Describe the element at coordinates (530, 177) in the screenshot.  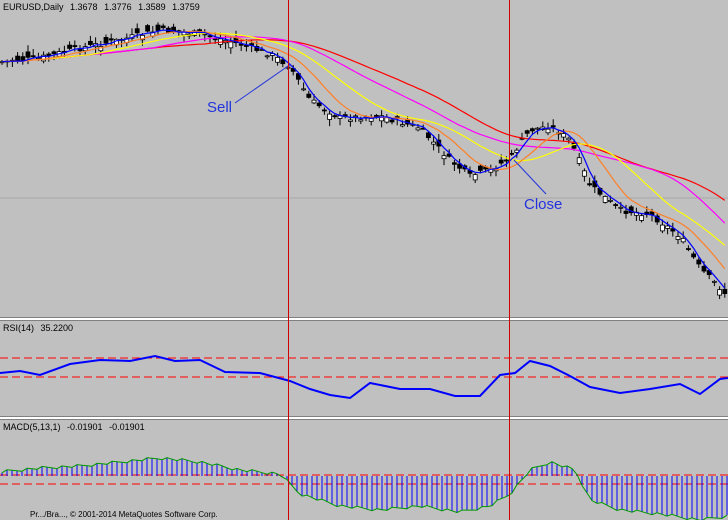
I see `close-pointer-line` at that location.